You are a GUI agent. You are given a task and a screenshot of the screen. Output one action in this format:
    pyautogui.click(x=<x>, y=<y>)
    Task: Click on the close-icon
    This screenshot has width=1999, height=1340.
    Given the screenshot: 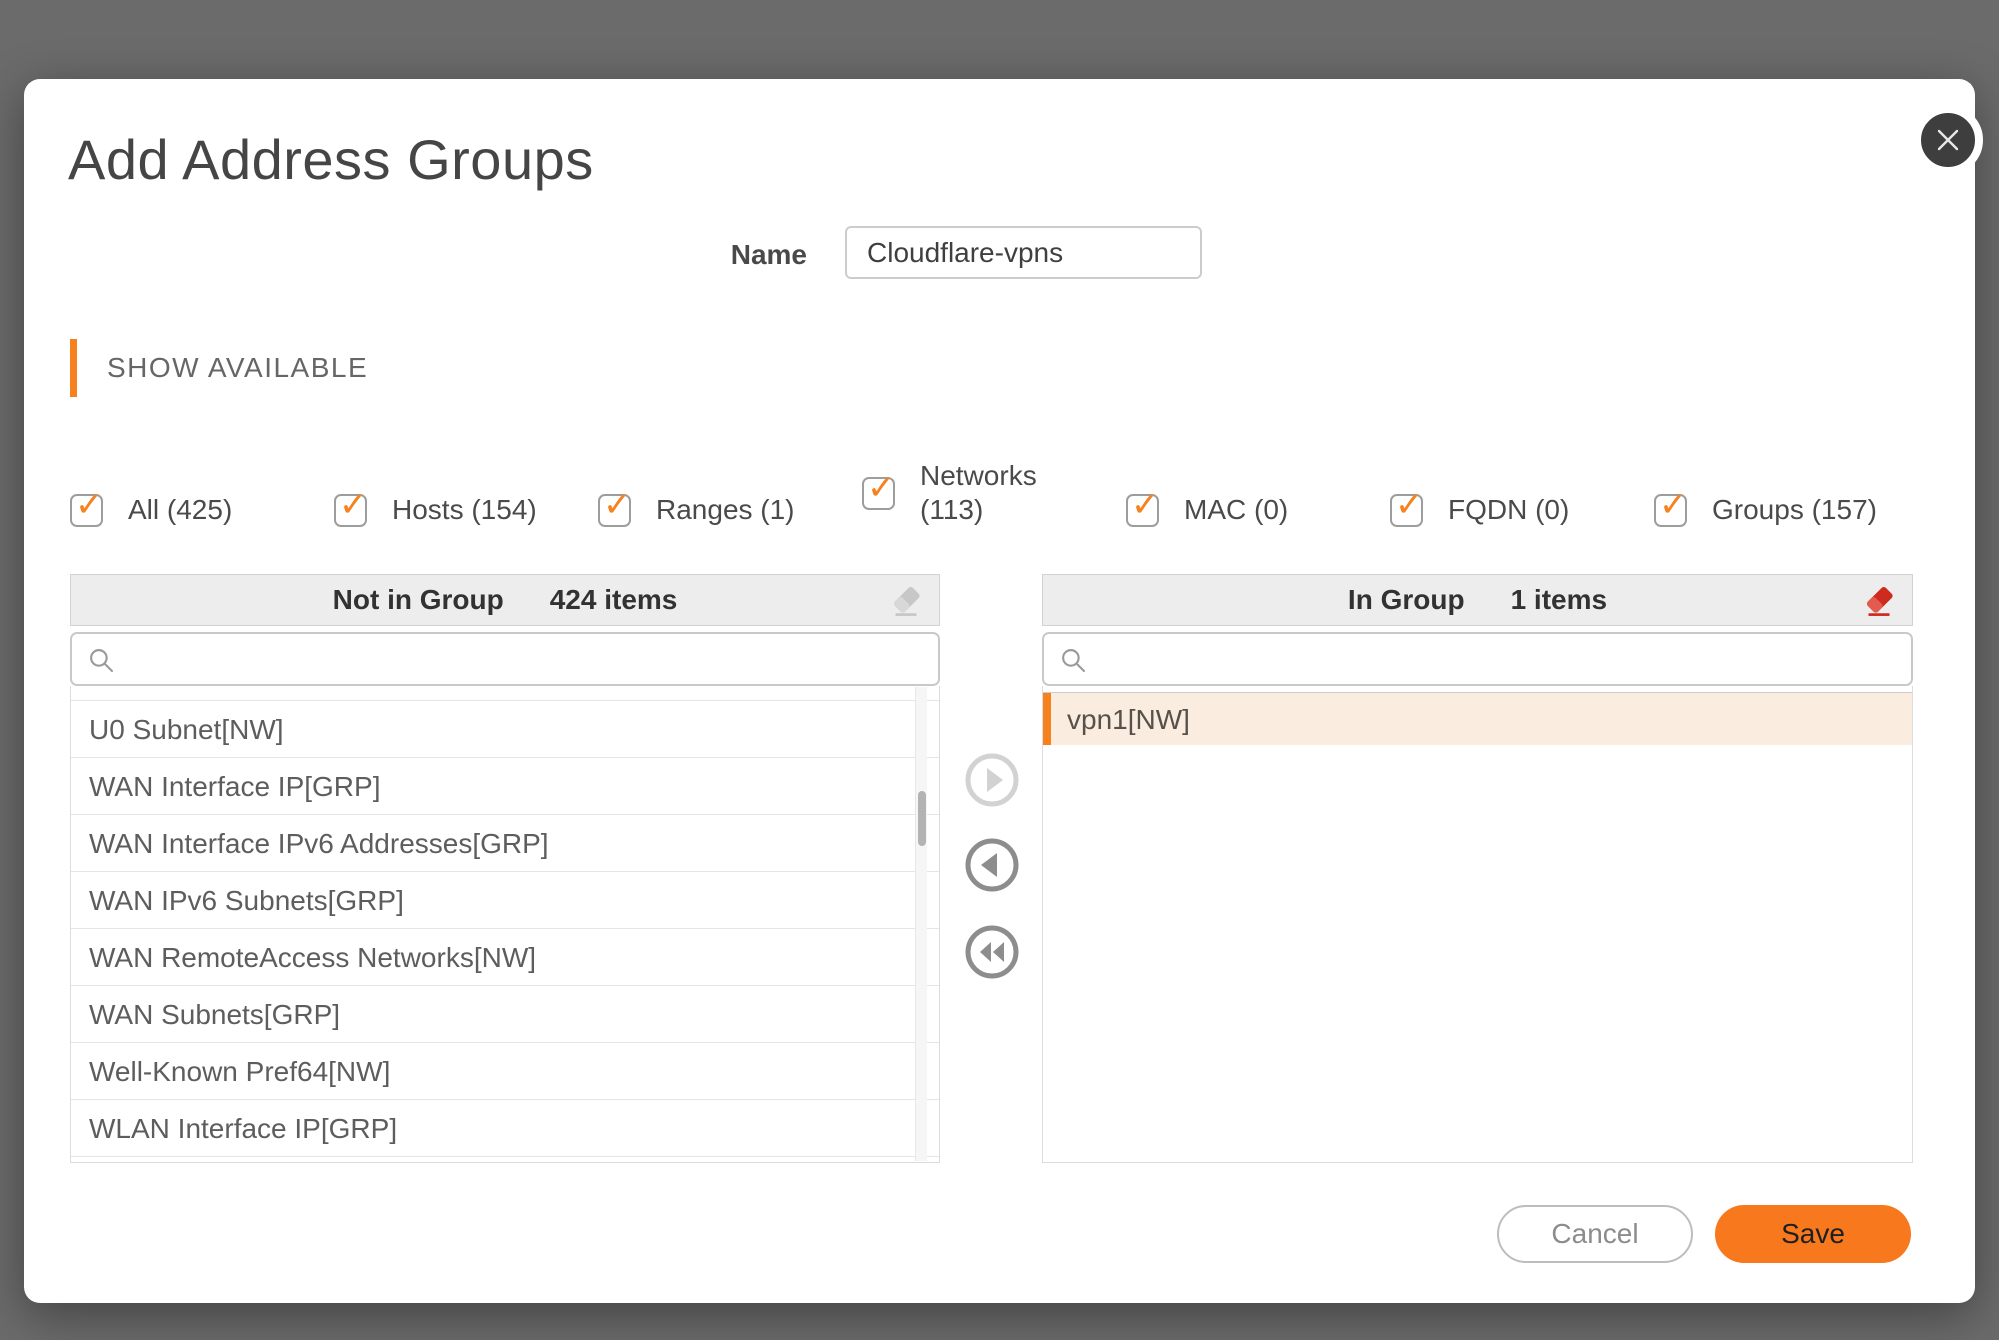 What is the action you would take?
    pyautogui.click(x=1948, y=140)
    